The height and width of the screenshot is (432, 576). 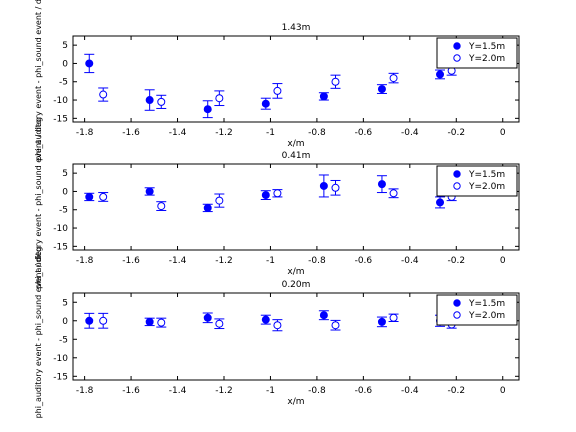 I want to click on subplot-title: 0.41m, so click(x=296, y=156).